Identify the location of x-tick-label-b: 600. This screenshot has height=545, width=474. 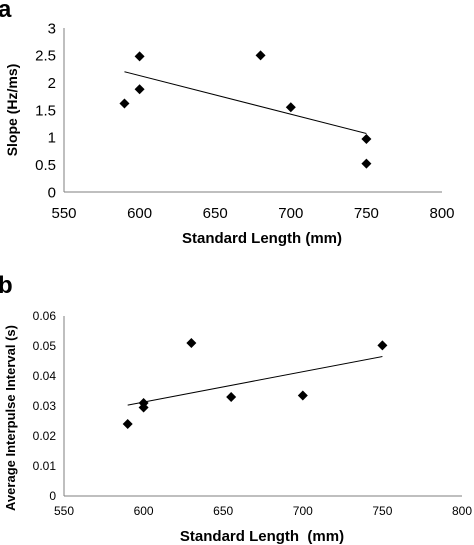
(144, 511).